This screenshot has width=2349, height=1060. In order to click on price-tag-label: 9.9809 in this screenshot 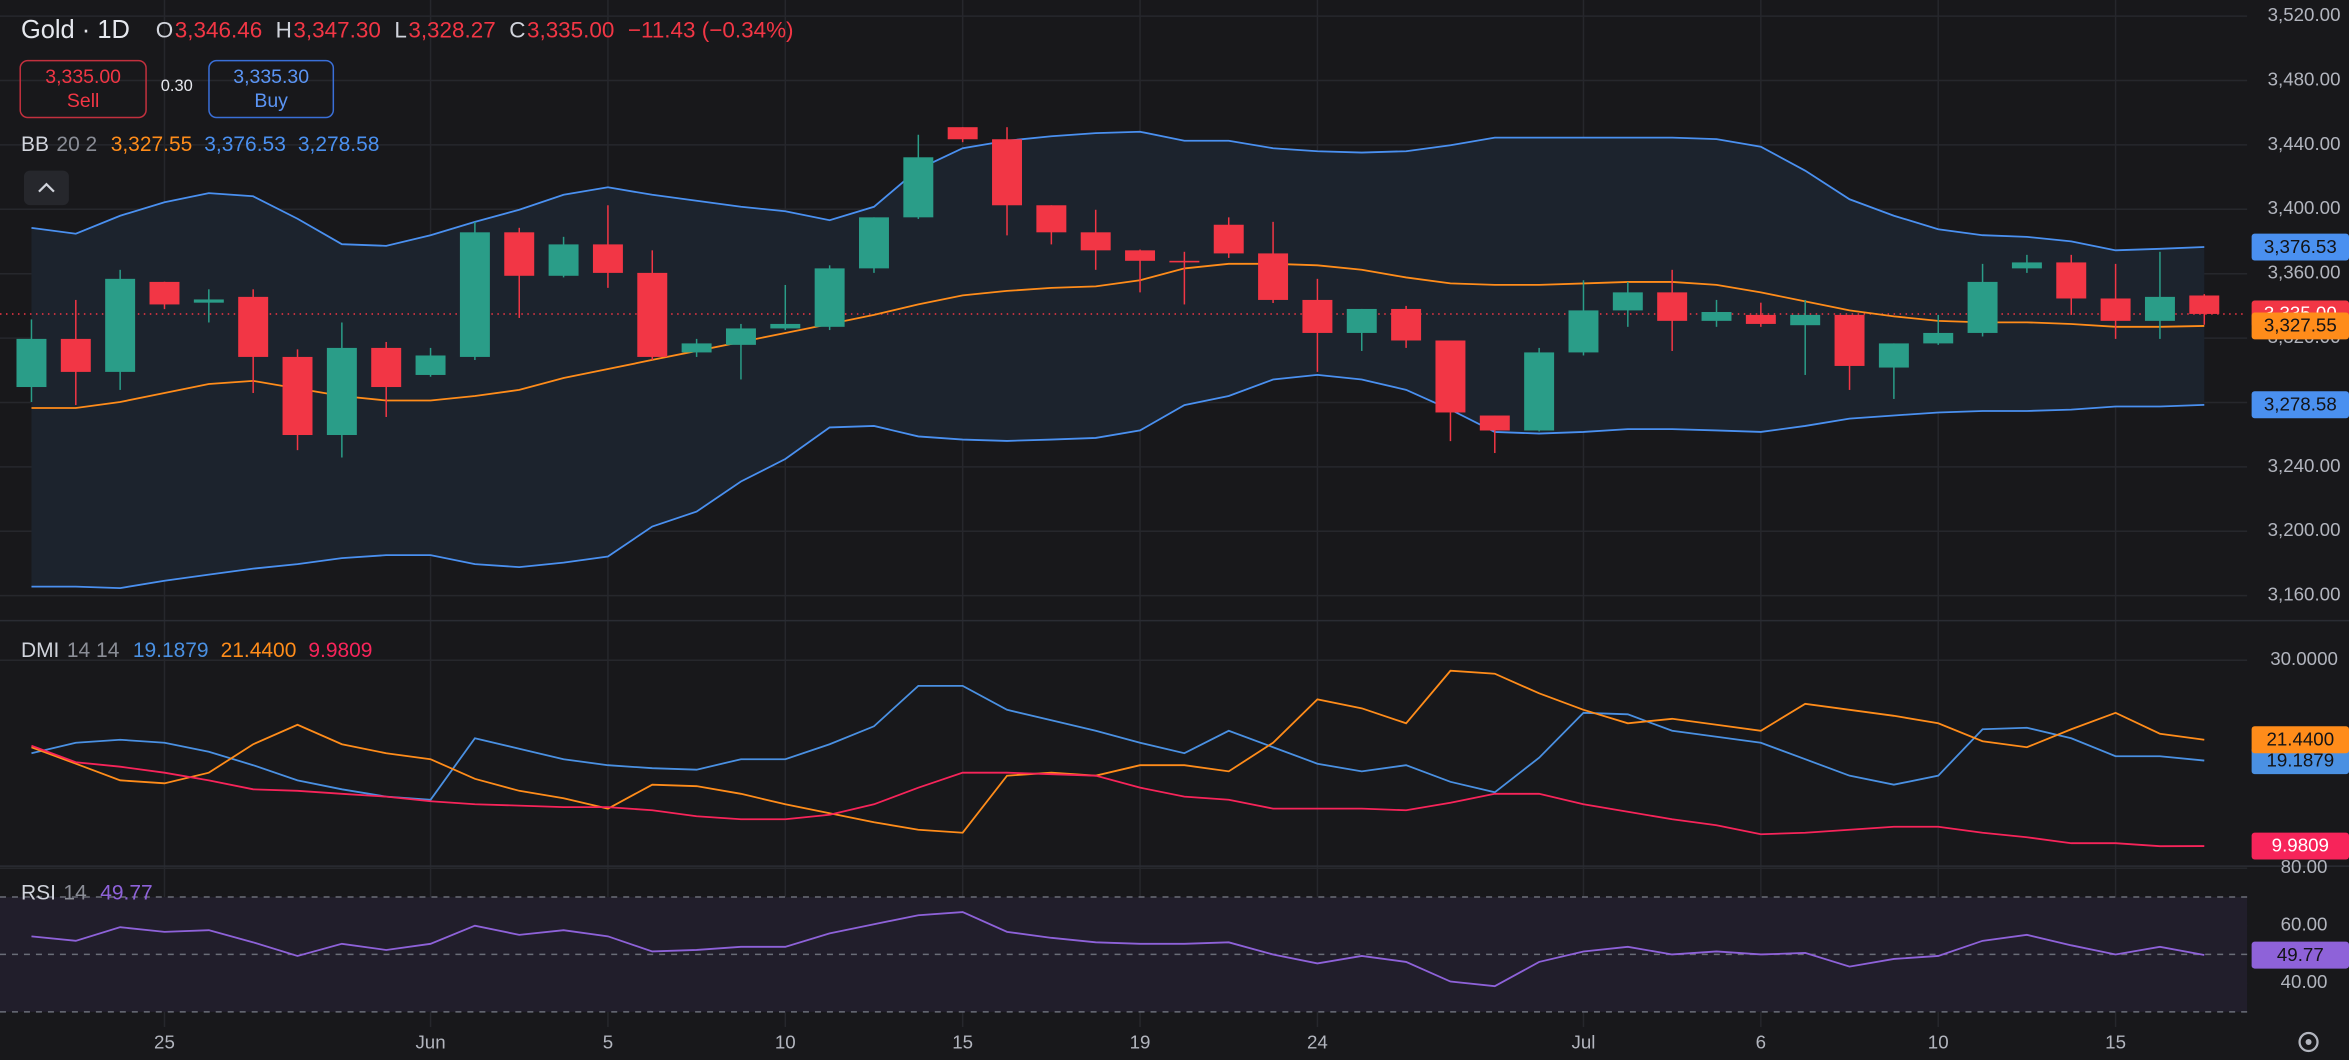, I will do `click(2300, 845)`.